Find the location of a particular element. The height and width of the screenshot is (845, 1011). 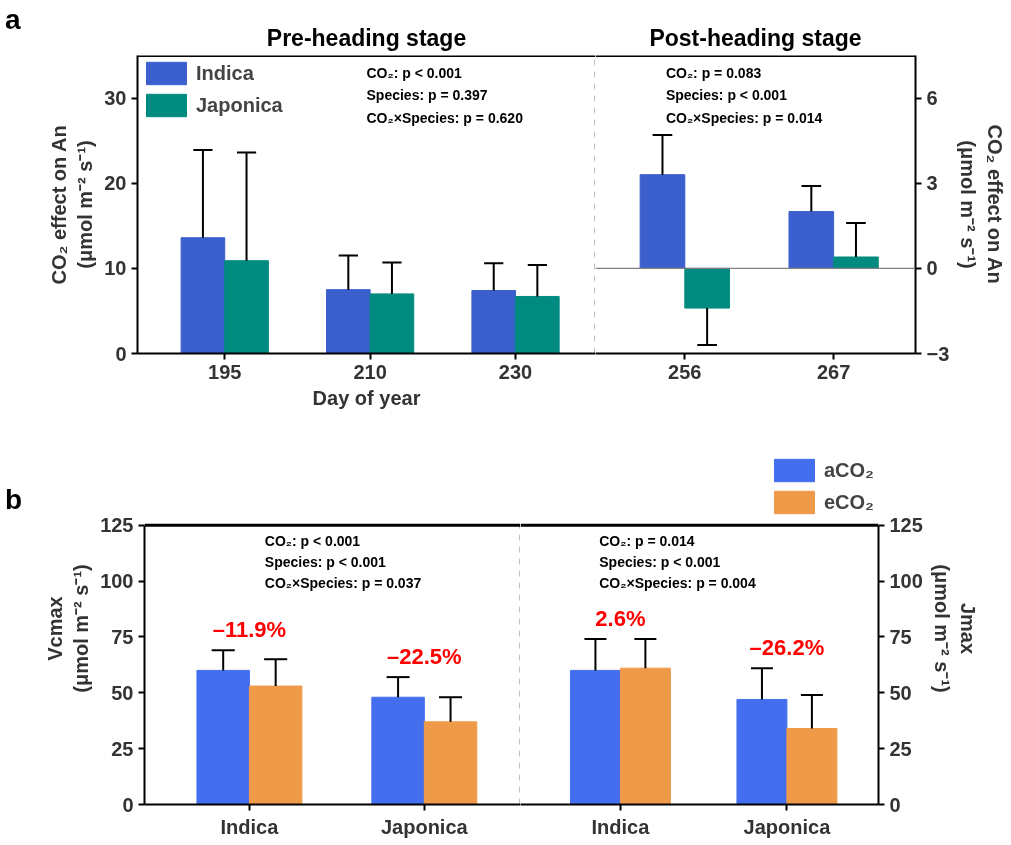

y2-tick-label: 3 is located at coordinates (932, 183).